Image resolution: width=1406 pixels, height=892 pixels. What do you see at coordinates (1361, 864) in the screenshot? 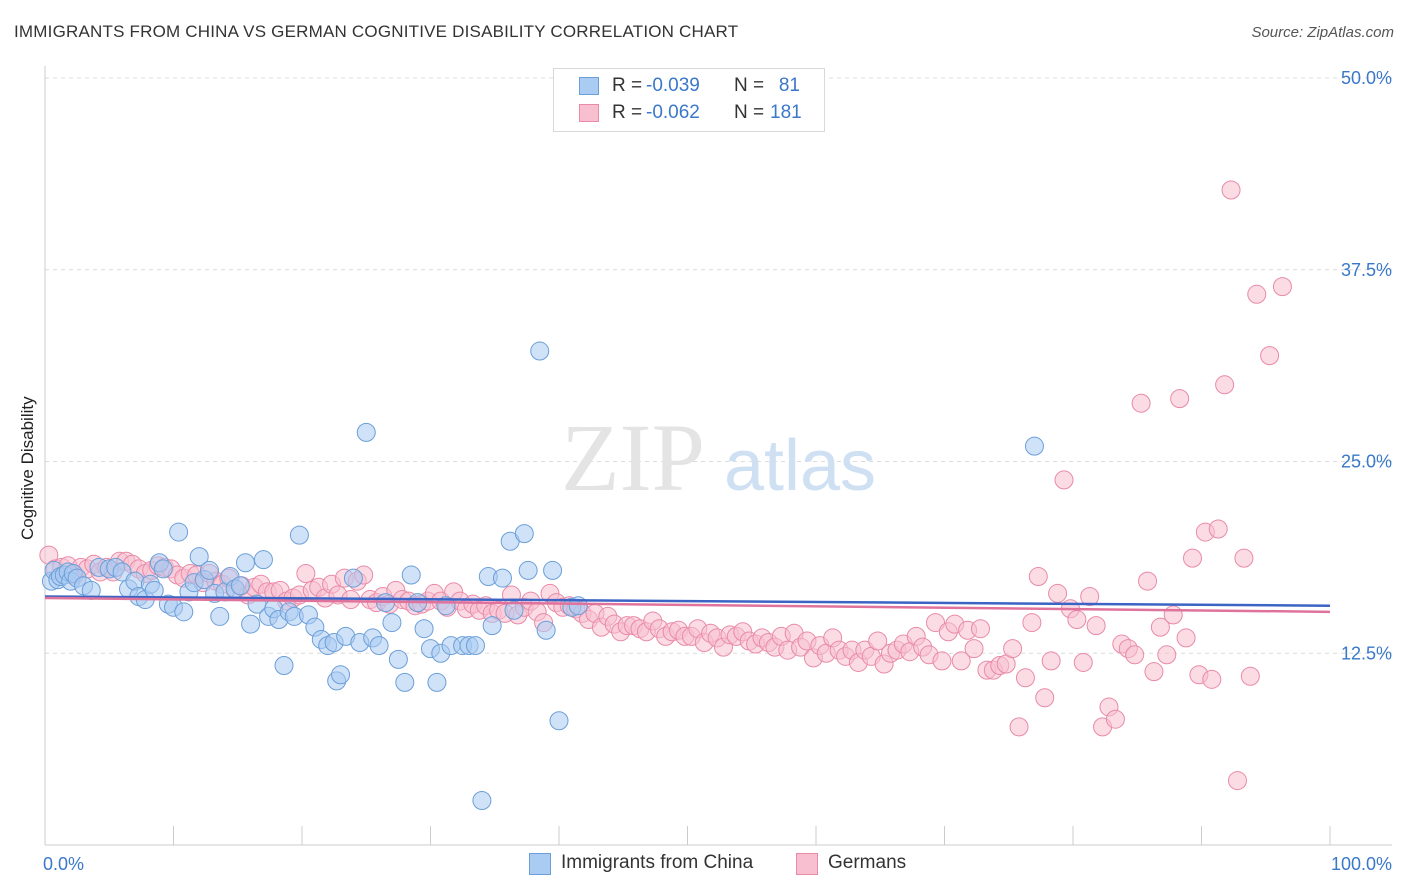
I see `x-tick-label: 100.0%` at bounding box center [1361, 864].